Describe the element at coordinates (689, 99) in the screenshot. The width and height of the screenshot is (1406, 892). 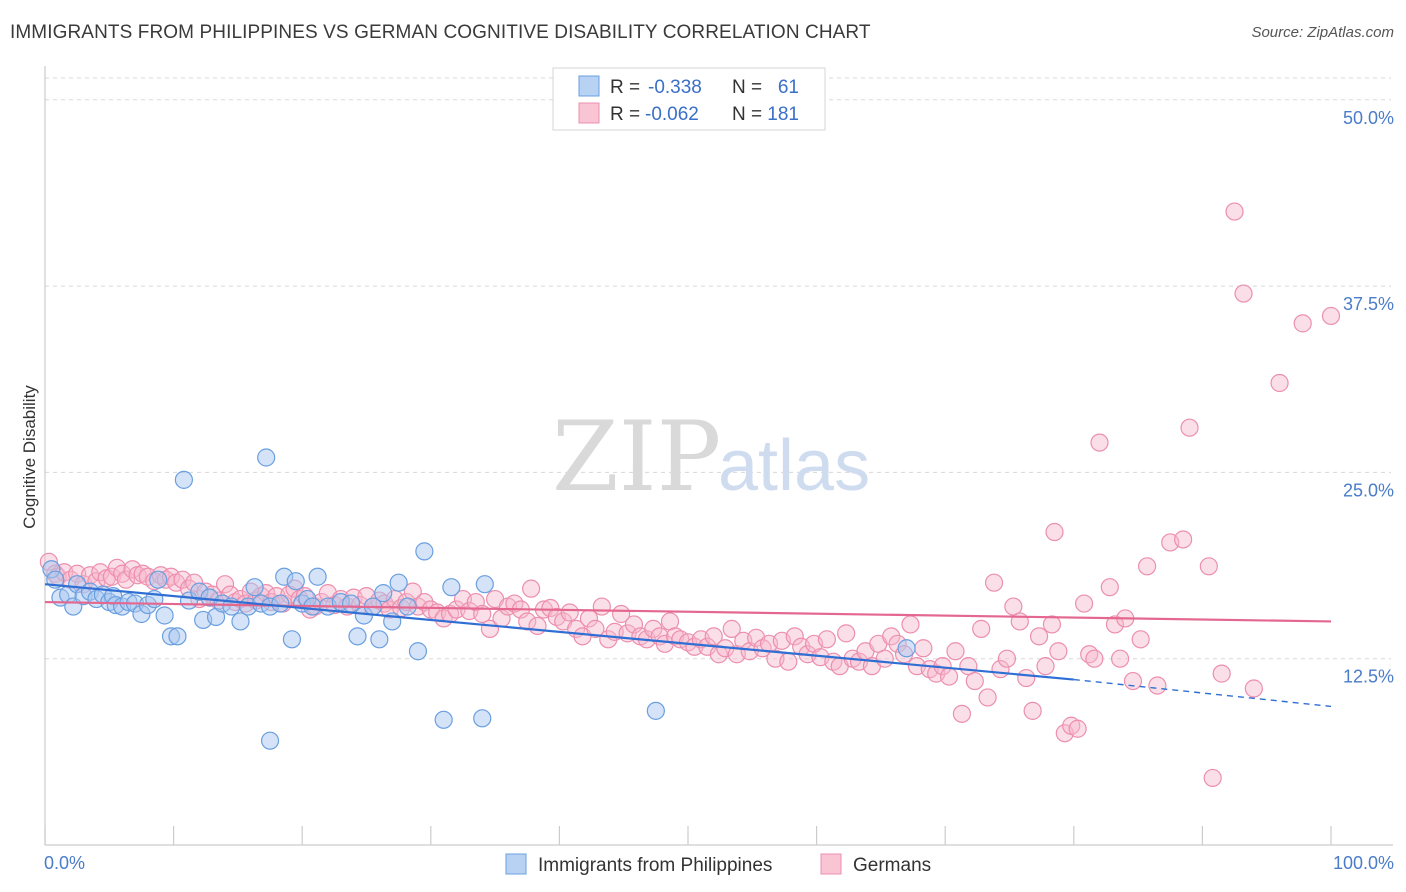
I see `legend-top: R = -0.338 N = 61 R = -0.062 N = 181` at that location.